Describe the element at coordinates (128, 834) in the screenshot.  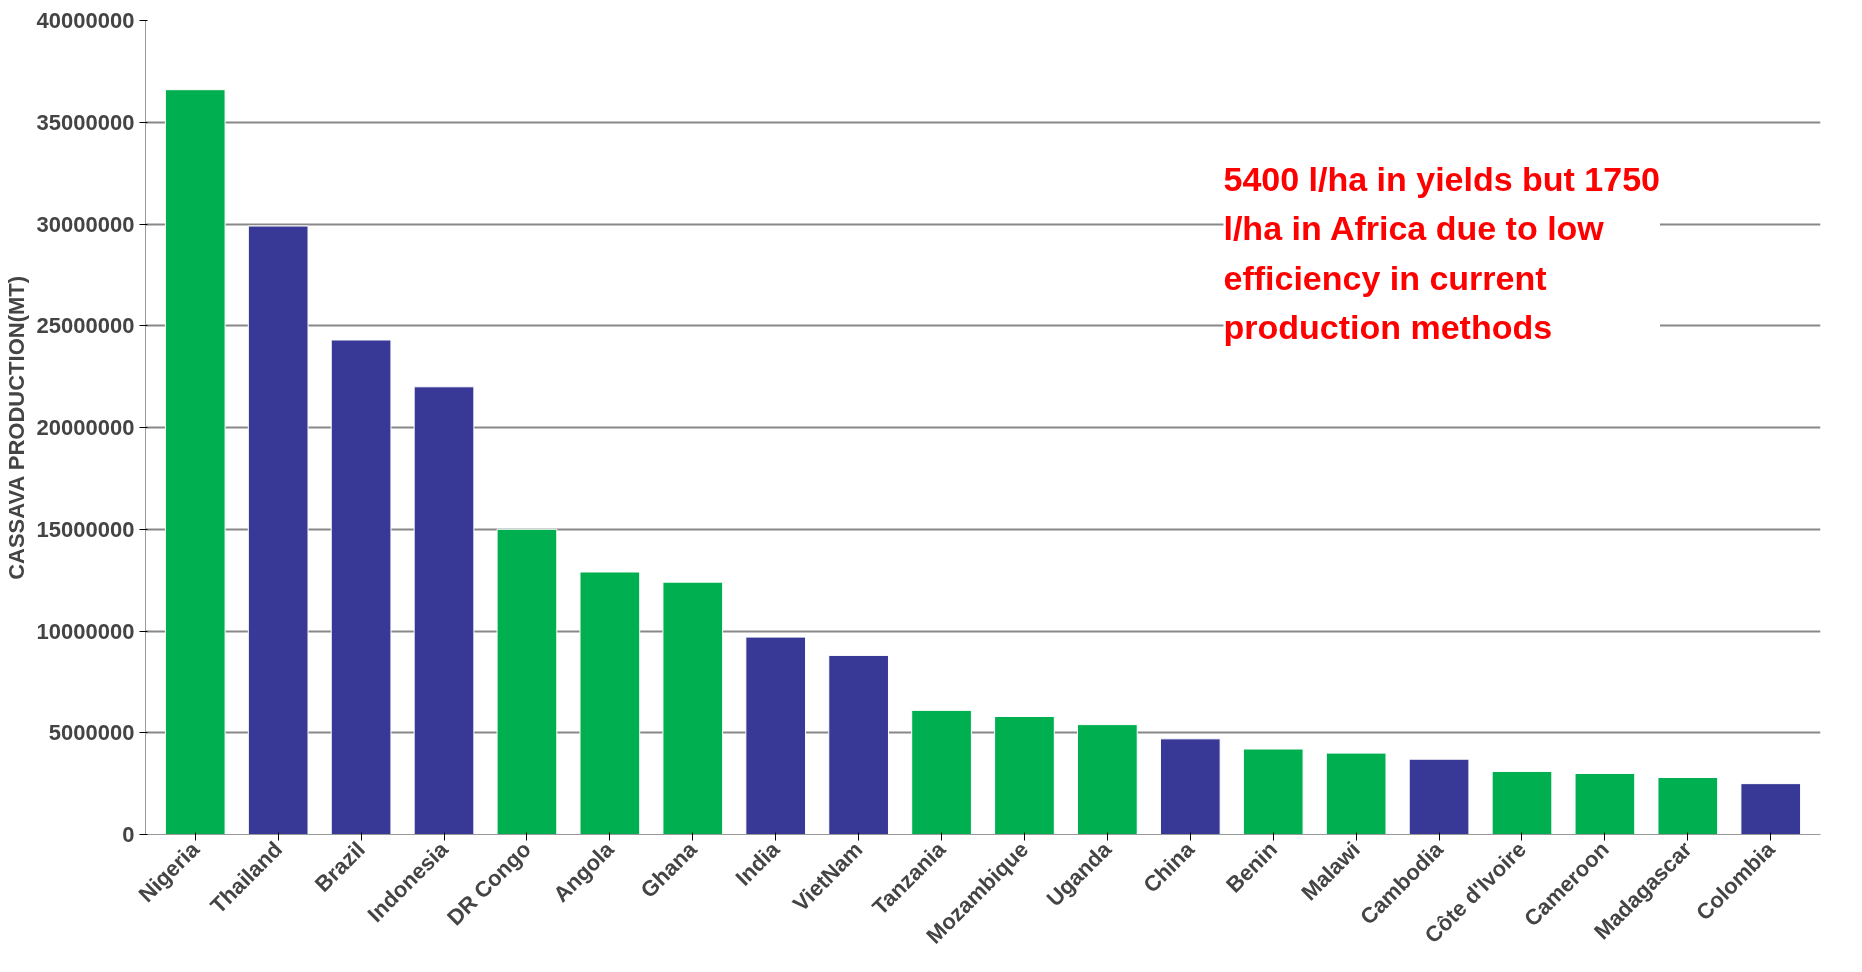
I see `y-tick-label: 0` at that location.